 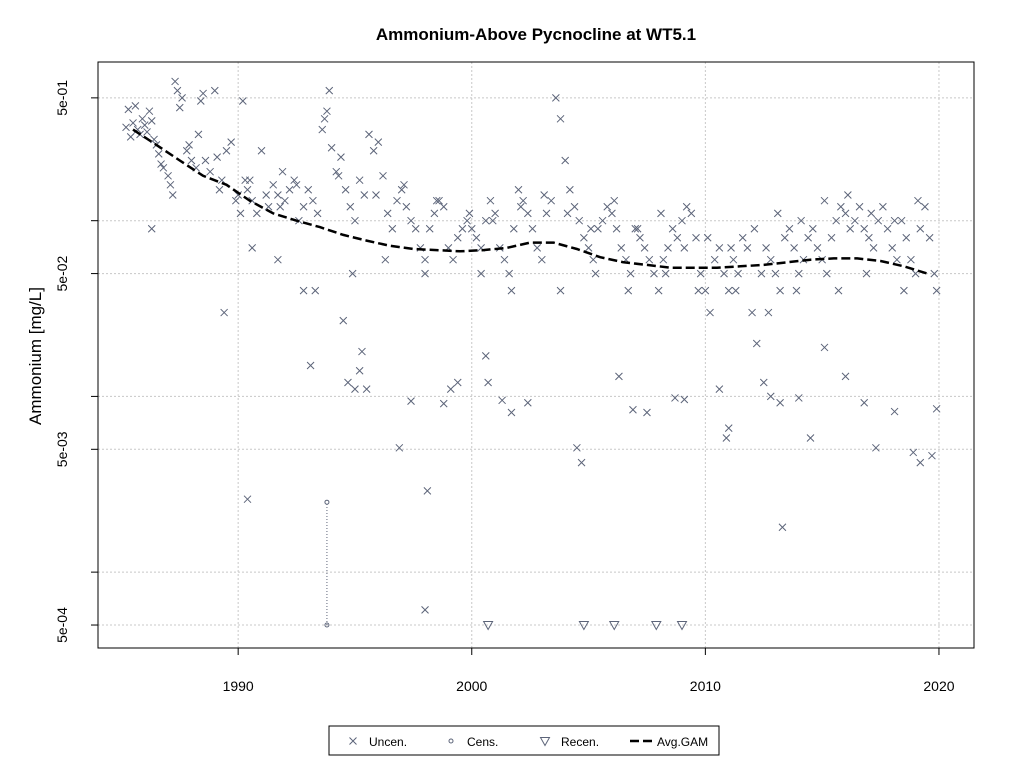 What do you see at coordinates (488, 626) in the screenshot?
I see `recen-point` at bounding box center [488, 626].